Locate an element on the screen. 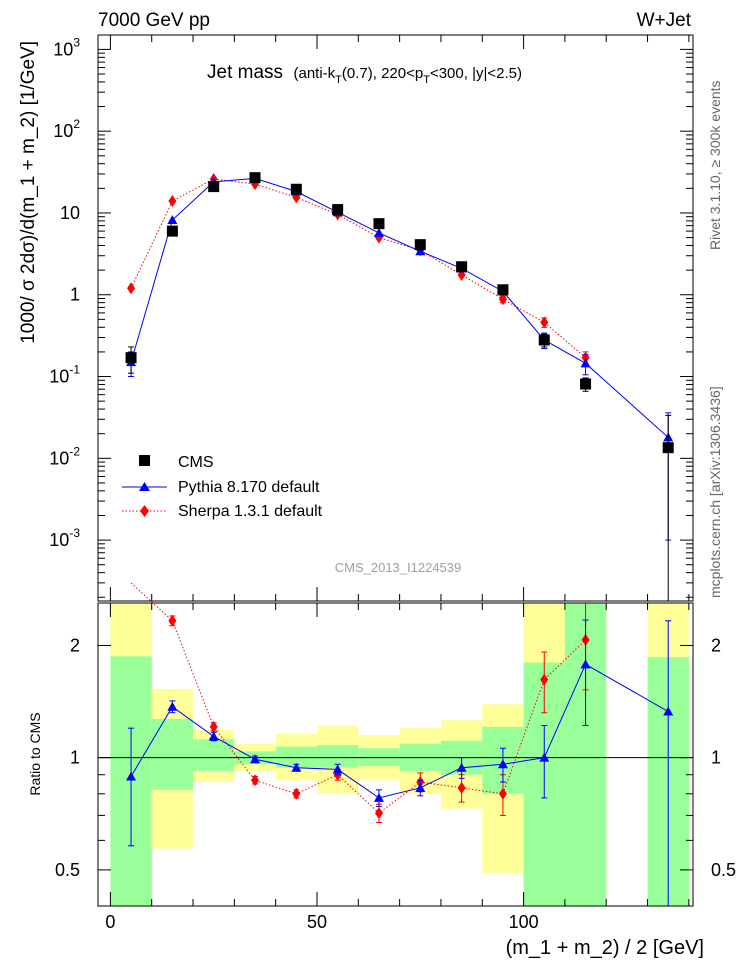  rivet-label: Rivet 3.1.10, ≥ 300k events is located at coordinates (715, 165).